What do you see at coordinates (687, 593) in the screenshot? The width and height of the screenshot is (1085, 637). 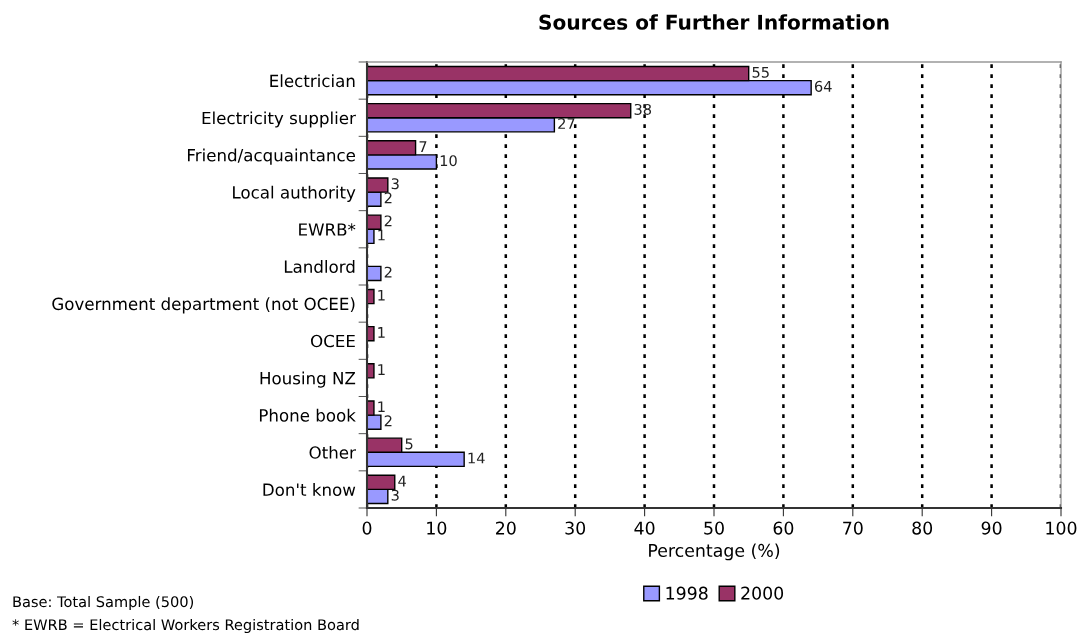 I see `legend-label: 1998` at bounding box center [687, 593].